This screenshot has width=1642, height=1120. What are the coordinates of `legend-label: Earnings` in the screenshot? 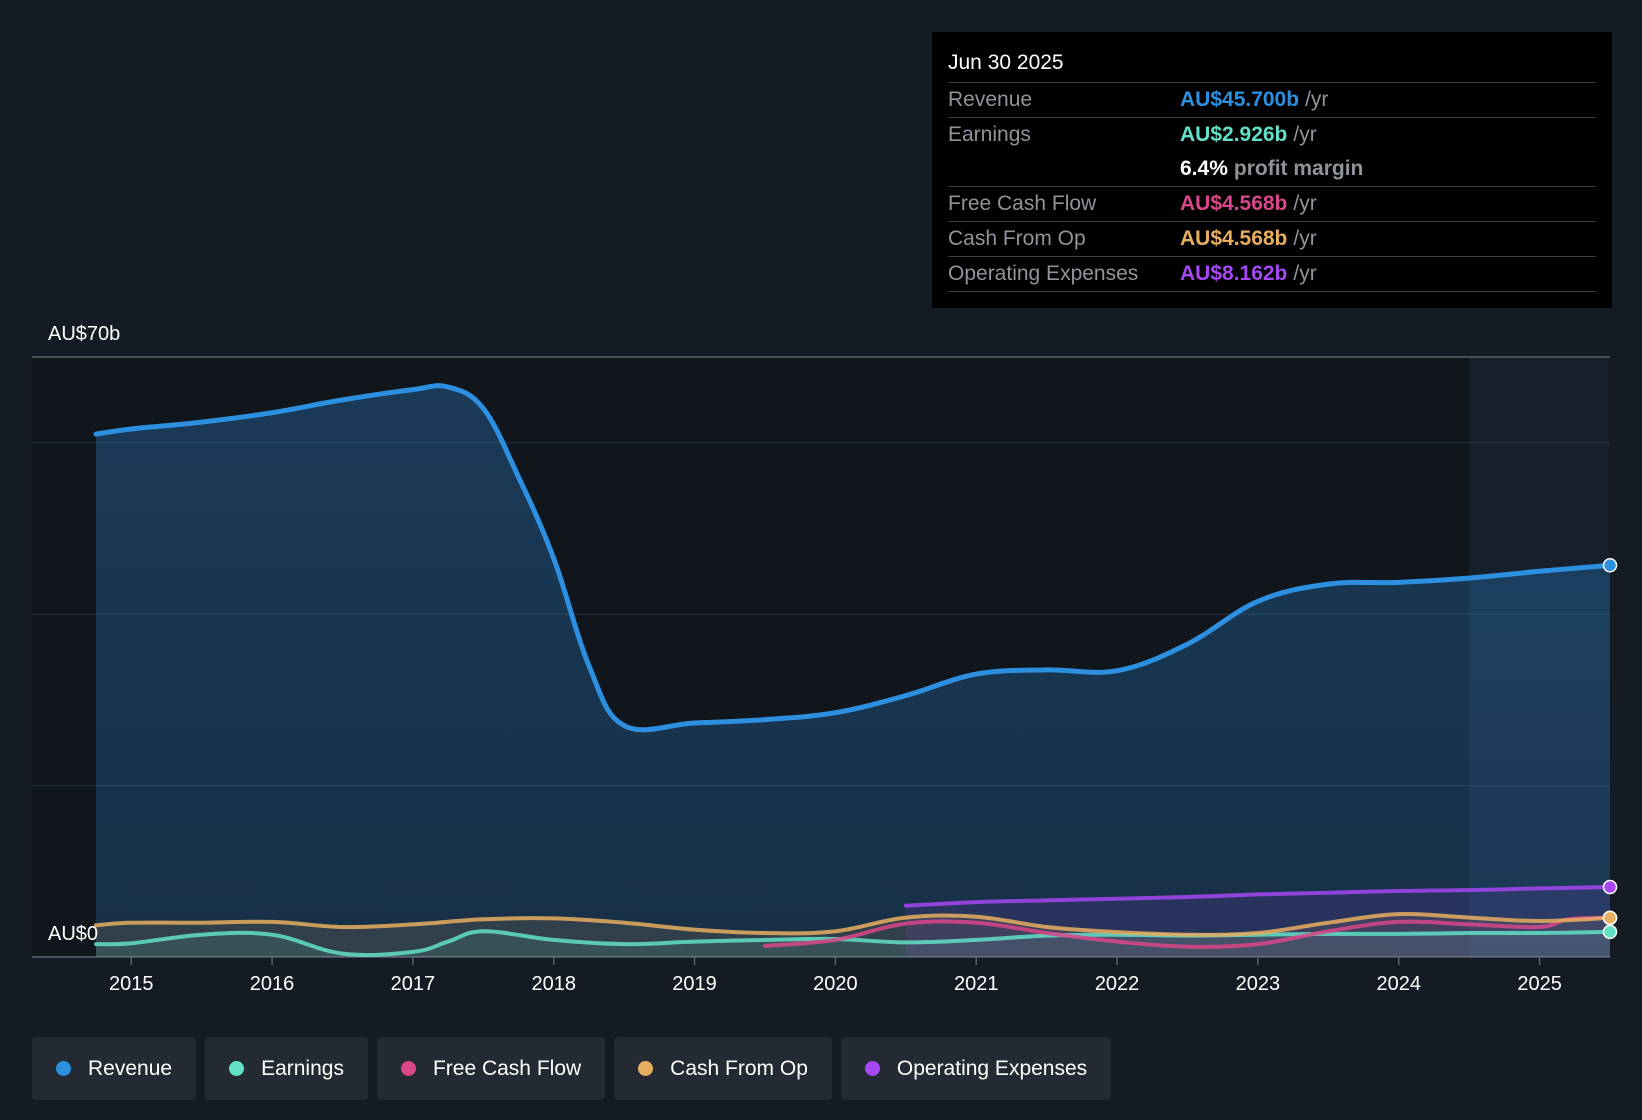 It's located at (302, 1068).